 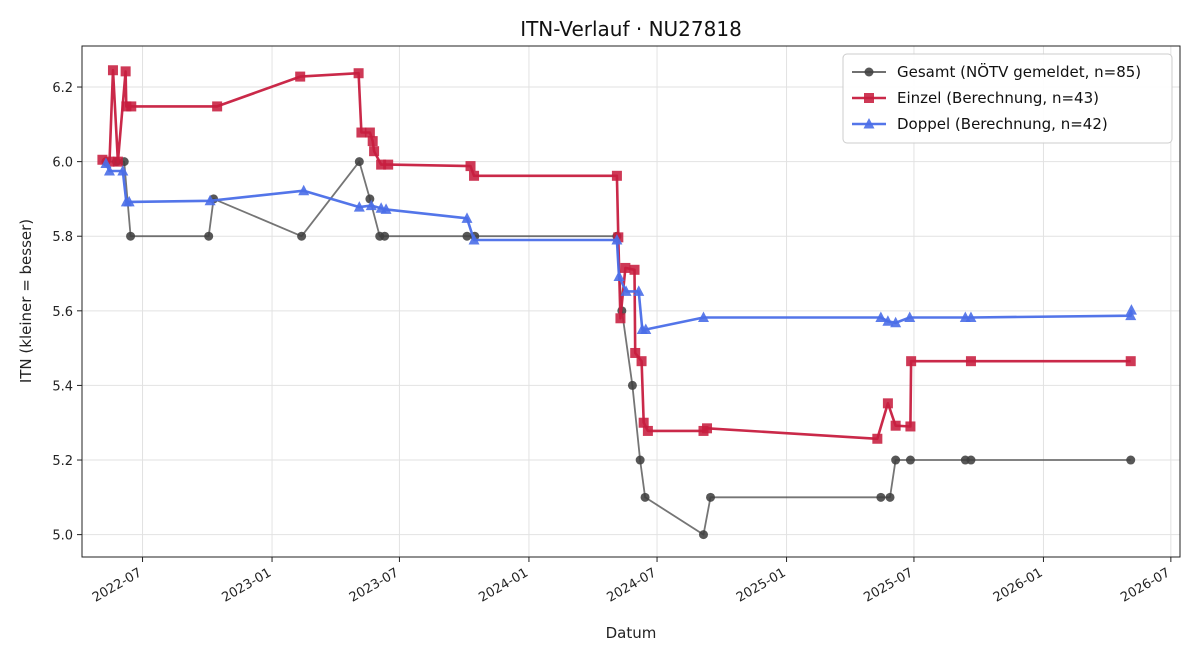 What do you see at coordinates (1145, 585) in the screenshot?
I see `x-tick-label: 2026-07` at bounding box center [1145, 585].